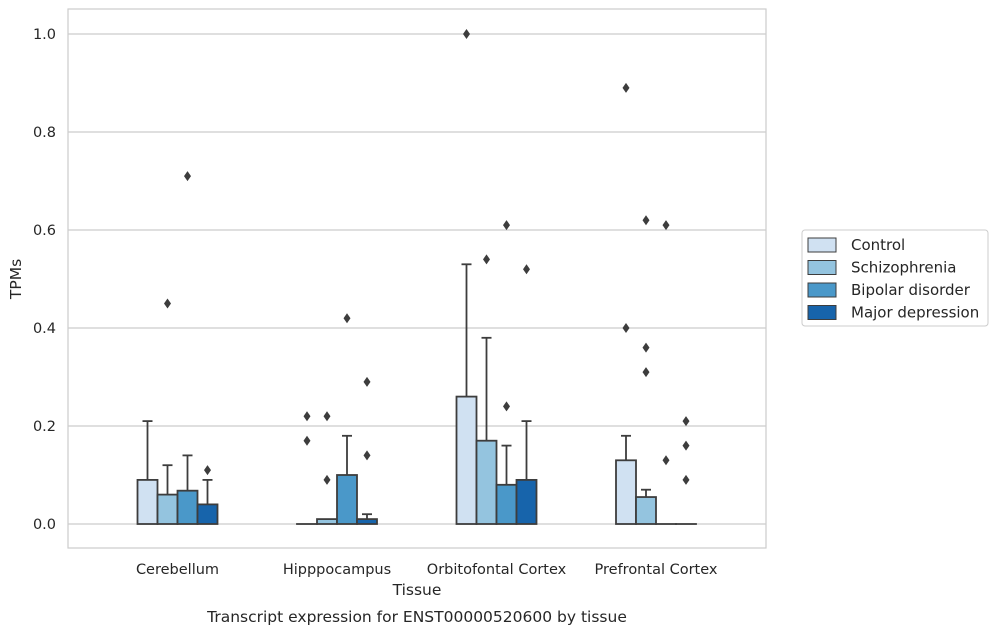 The image size is (997, 634). What do you see at coordinates (44, 329) in the screenshot?
I see `y-tick-label: 0.4` at bounding box center [44, 329].